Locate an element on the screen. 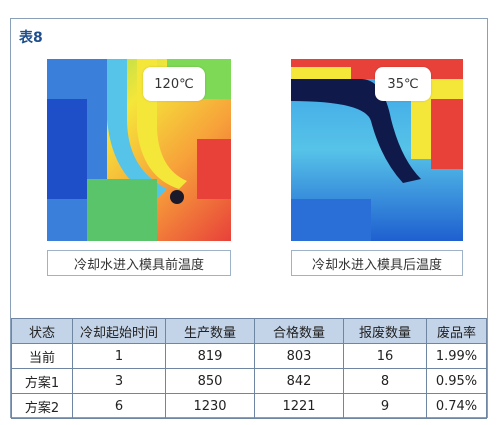 The height and width of the screenshot is (425, 500). table-row: 方案1 3 850 842 8 0.95% is located at coordinates (249, 381).